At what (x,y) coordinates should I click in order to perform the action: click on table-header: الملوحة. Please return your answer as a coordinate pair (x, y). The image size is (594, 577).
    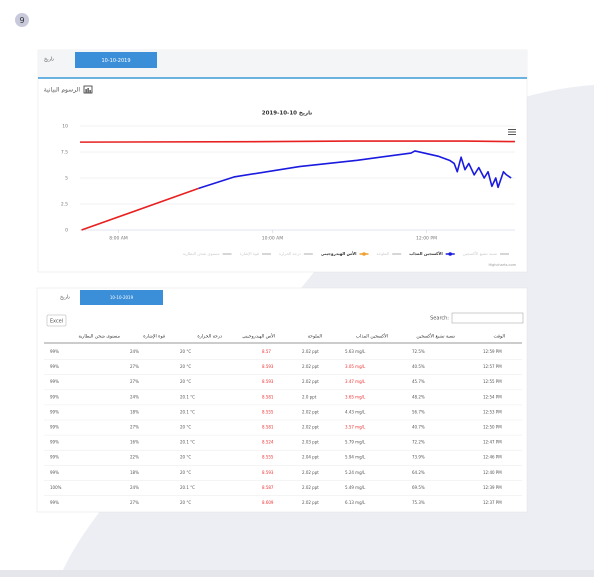
    Looking at the image, I should click on (315, 337).